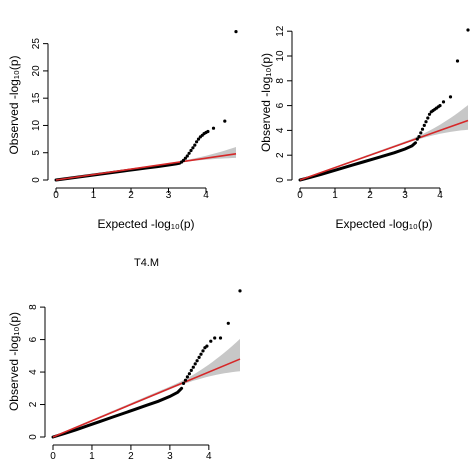 This screenshot has width=474, height=474. I want to click on panel-title: T4.M, so click(146, 263).